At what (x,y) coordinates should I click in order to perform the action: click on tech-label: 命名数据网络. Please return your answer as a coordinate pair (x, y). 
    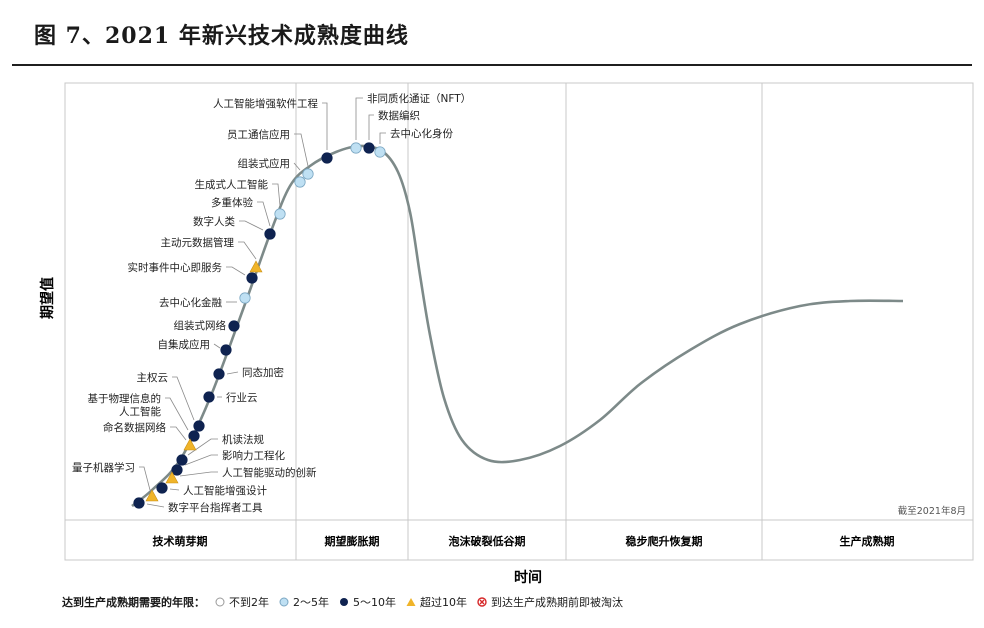
    Looking at the image, I should click on (134, 427).